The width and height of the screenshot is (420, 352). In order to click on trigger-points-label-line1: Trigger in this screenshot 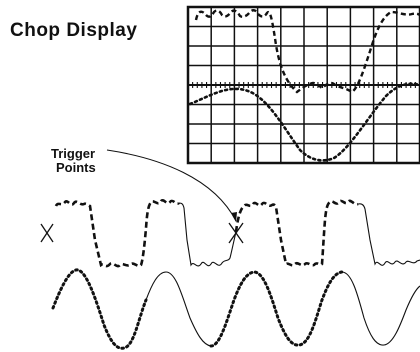, I will do `click(73, 153)`.